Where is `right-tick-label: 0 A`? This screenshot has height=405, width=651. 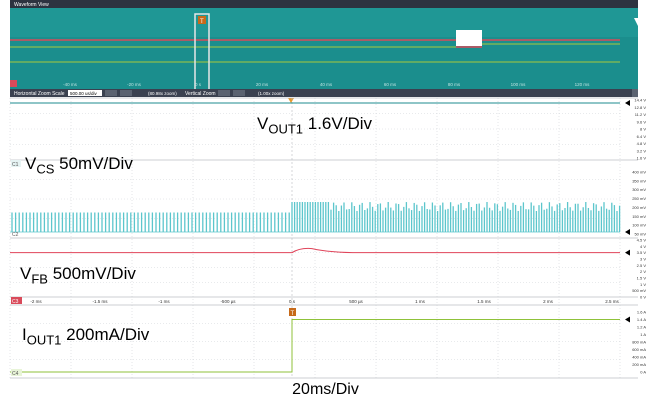 right-tick-label: 0 A is located at coordinates (643, 372).